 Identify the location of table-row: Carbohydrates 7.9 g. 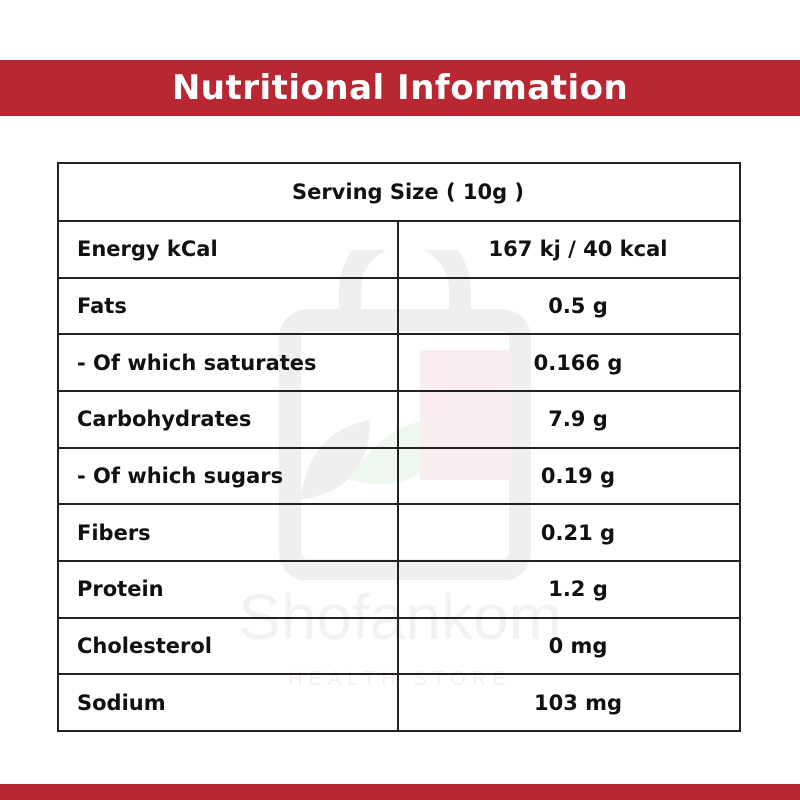
(399, 419).